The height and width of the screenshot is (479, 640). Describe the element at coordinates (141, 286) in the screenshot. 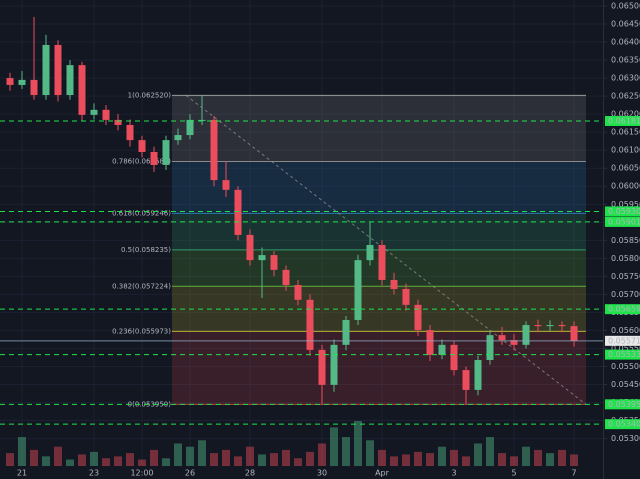

I see `fib-label: 0.382(0.057224)` at that location.